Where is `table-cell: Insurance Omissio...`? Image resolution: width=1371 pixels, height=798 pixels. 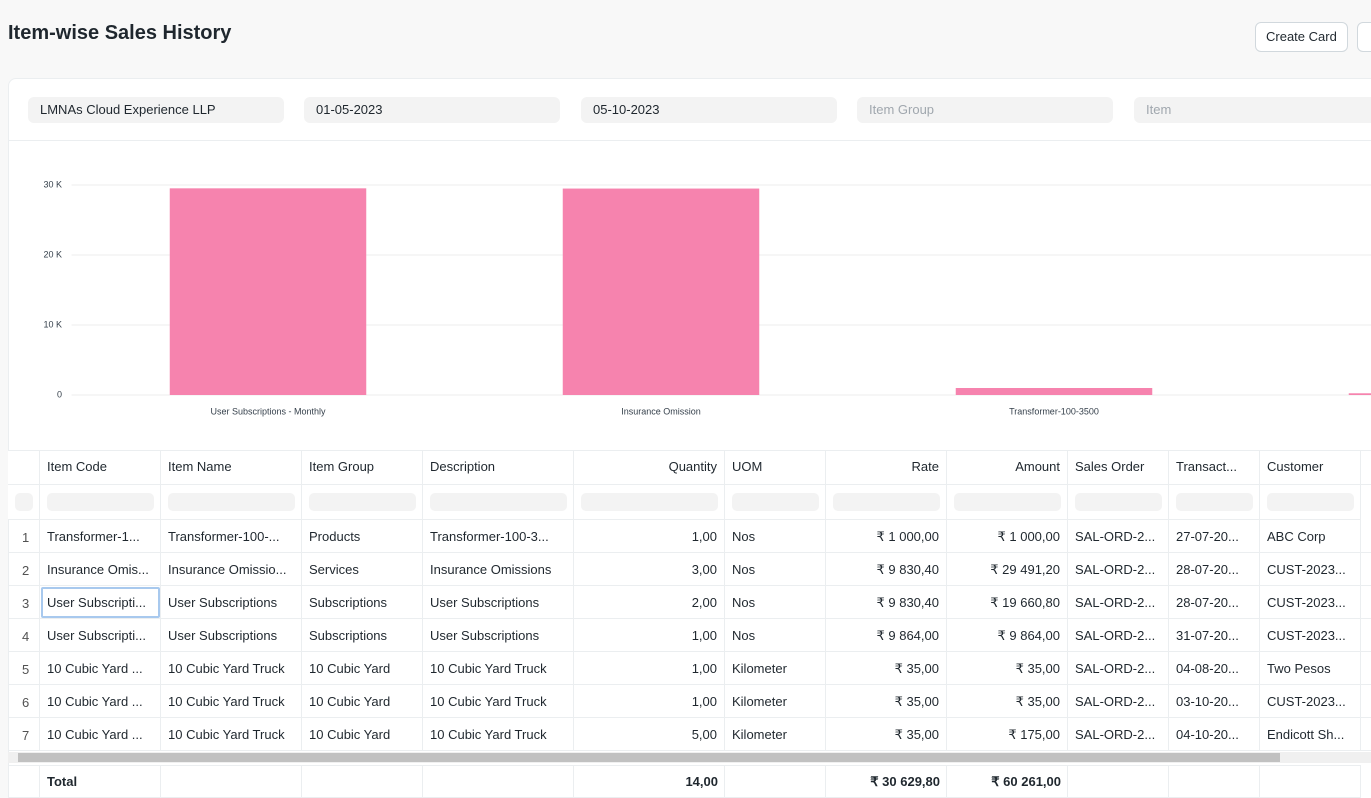
table-cell: Insurance Omissio... is located at coordinates (231, 569).